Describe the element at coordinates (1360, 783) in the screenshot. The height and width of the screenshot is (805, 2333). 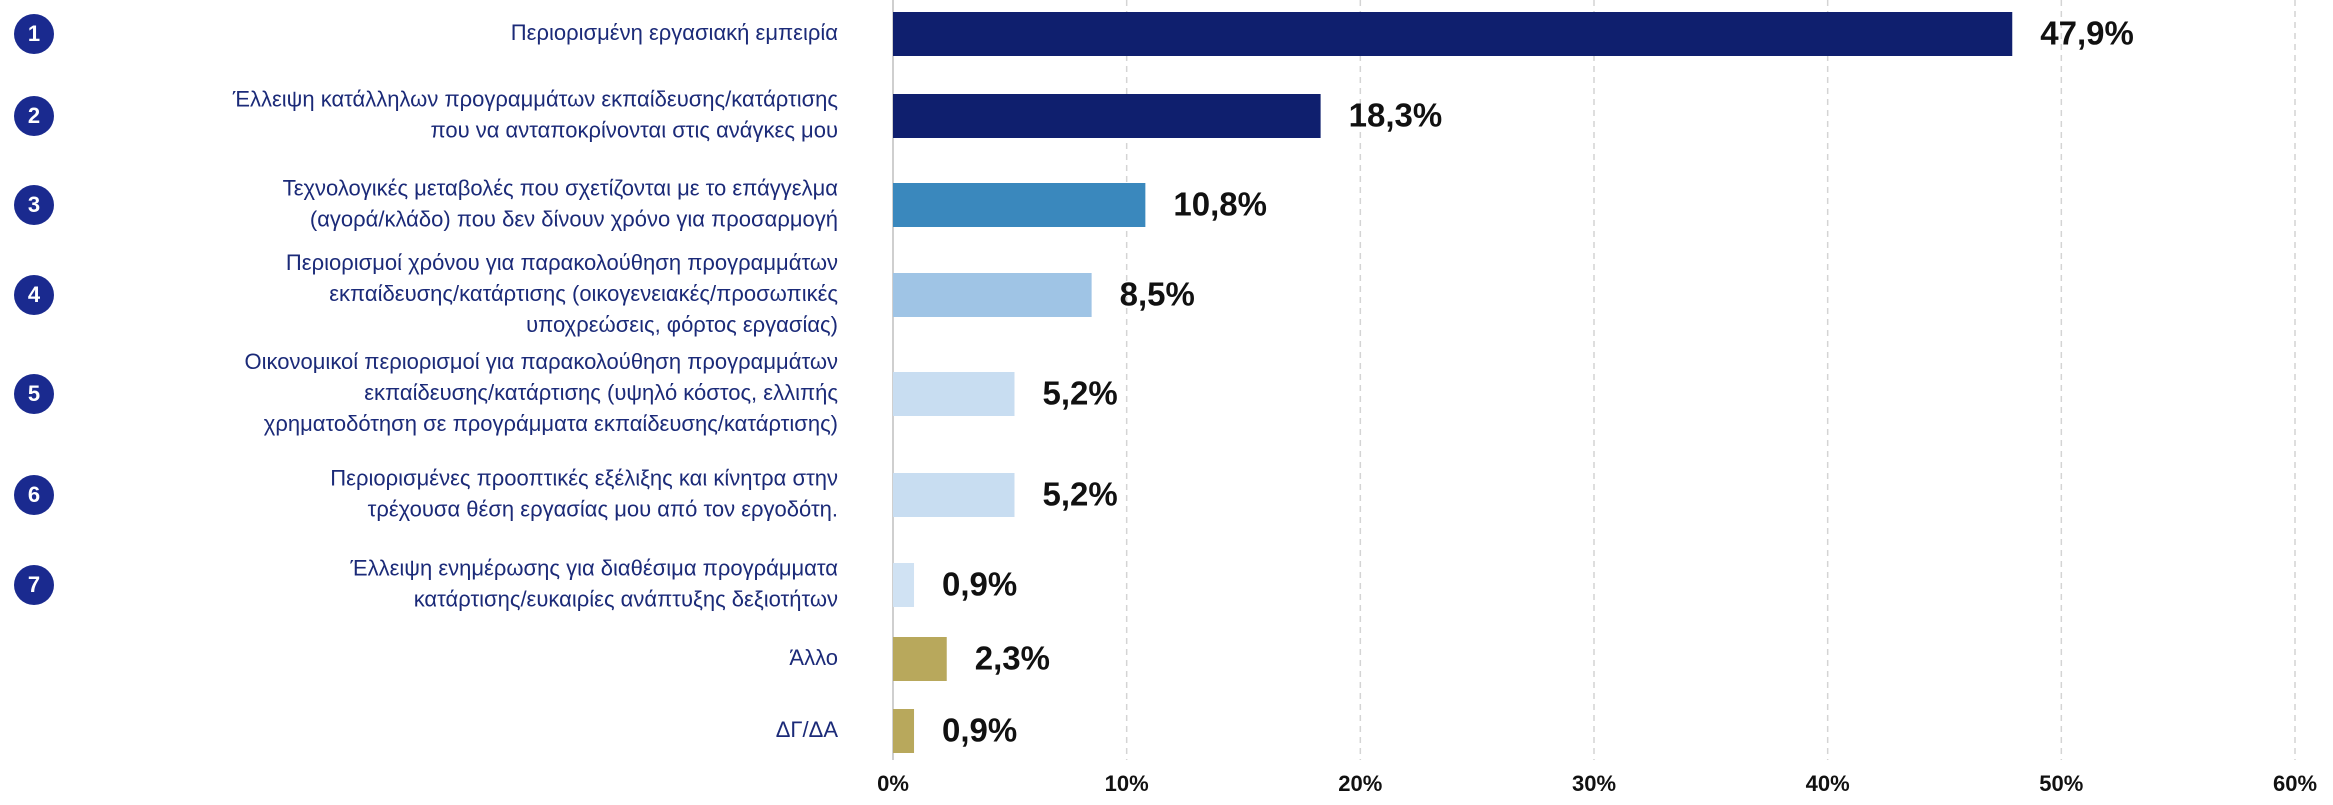
I see `x-tick-label: 20%` at that location.